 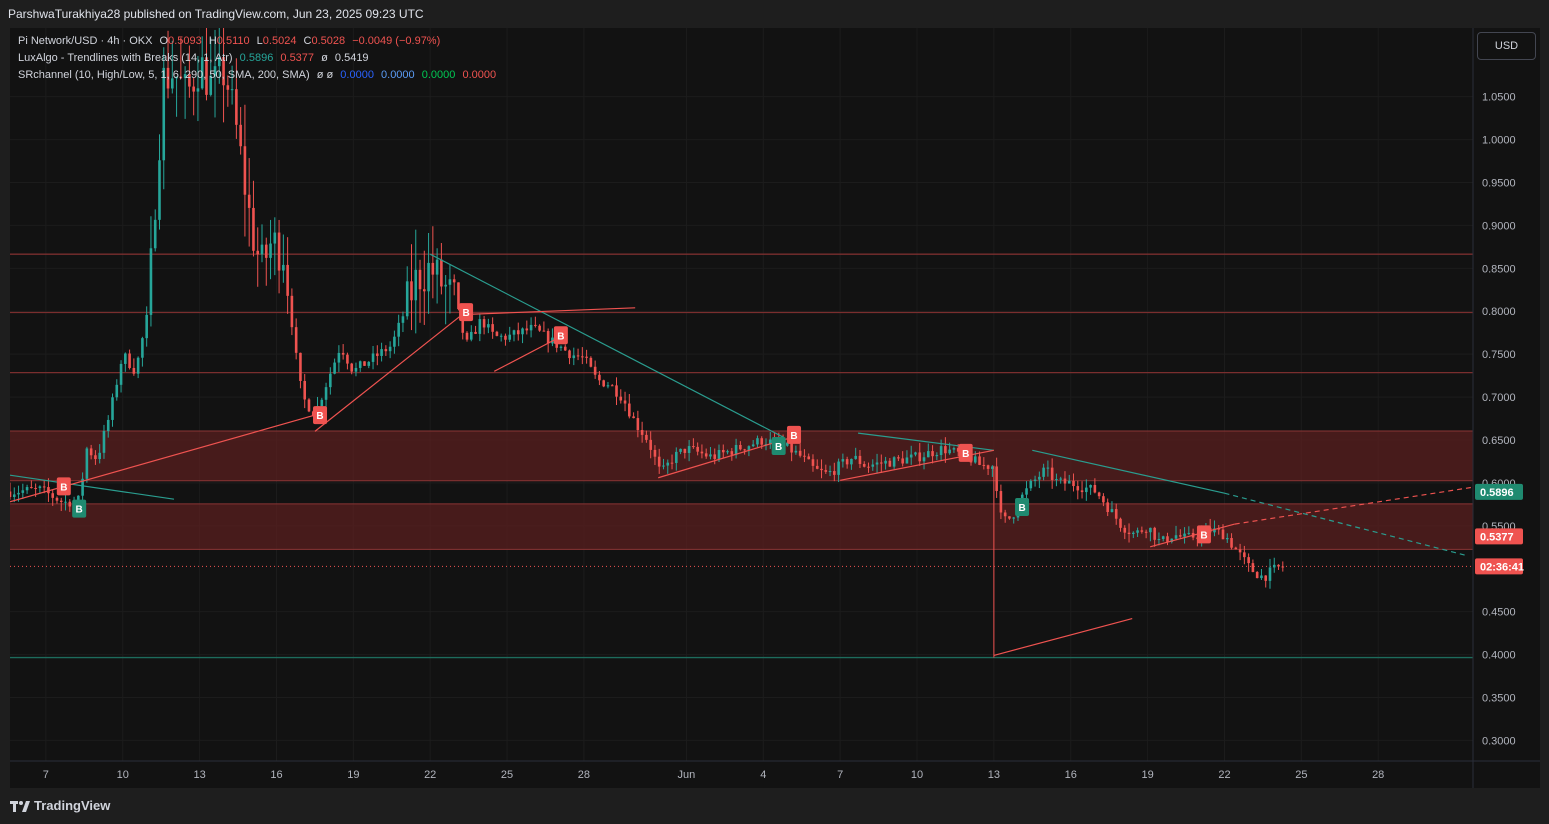 What do you see at coordinates (324, 58) in the screenshot?
I see `luxalgo-symbol: ø` at bounding box center [324, 58].